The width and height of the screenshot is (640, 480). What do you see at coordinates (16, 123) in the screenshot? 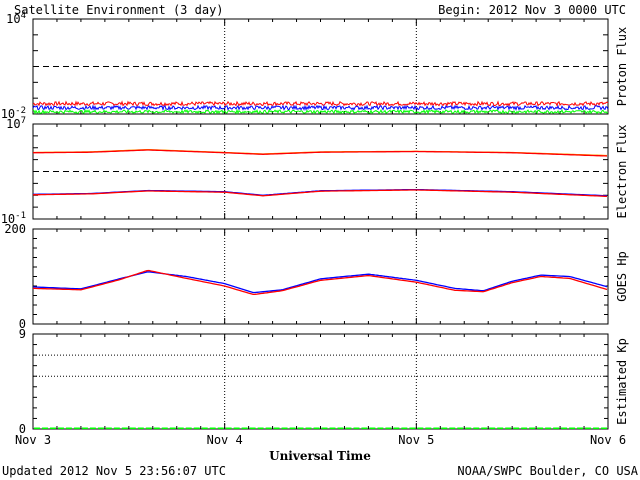
I see `y-tick-label: 107` at bounding box center [16, 123].